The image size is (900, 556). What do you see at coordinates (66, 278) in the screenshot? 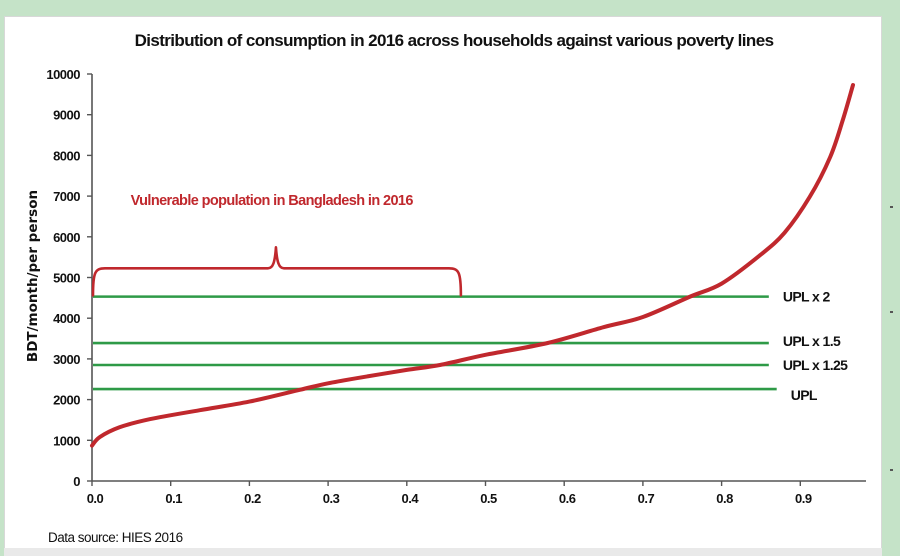
I see `y-tick-label: 5000` at bounding box center [66, 278].